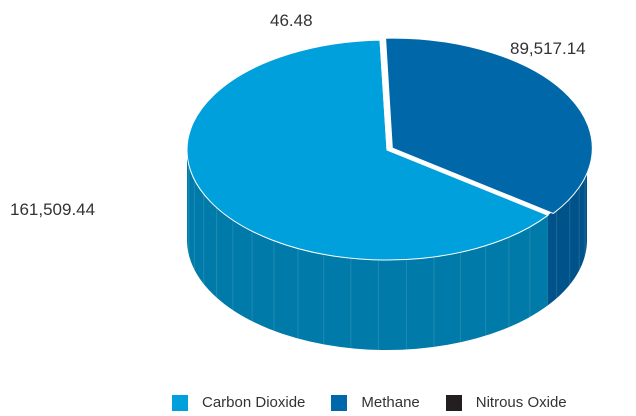 This screenshot has height=416, width=636. I want to click on legend-item-methane: Methane, so click(375, 402).